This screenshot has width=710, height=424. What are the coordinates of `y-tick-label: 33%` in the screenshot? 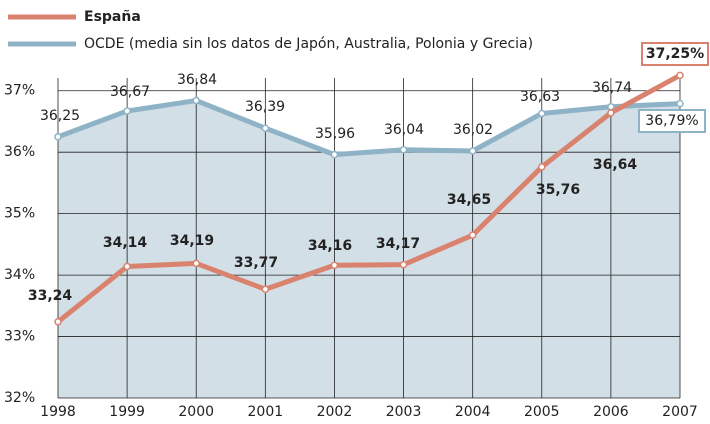 It's located at (19, 337).